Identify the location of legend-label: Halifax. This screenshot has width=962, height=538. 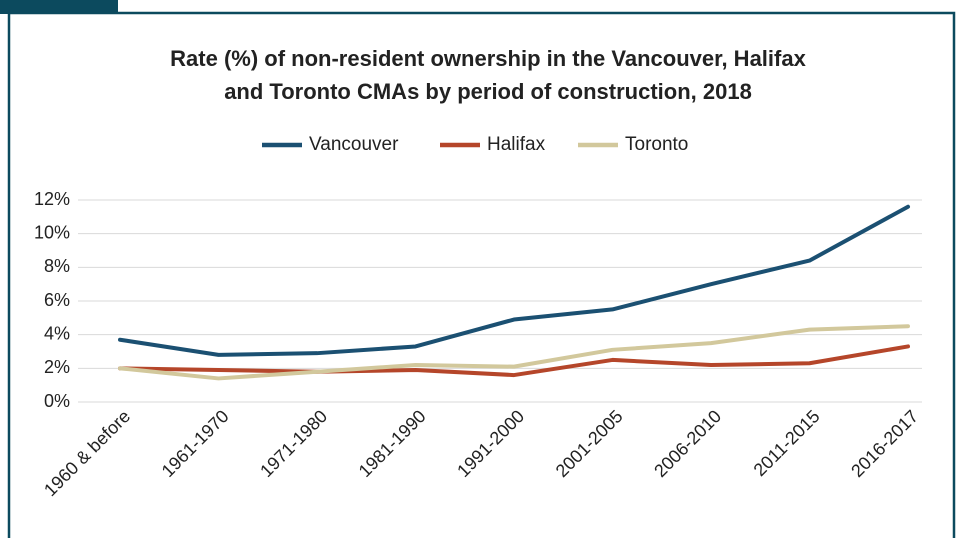
(516, 144).